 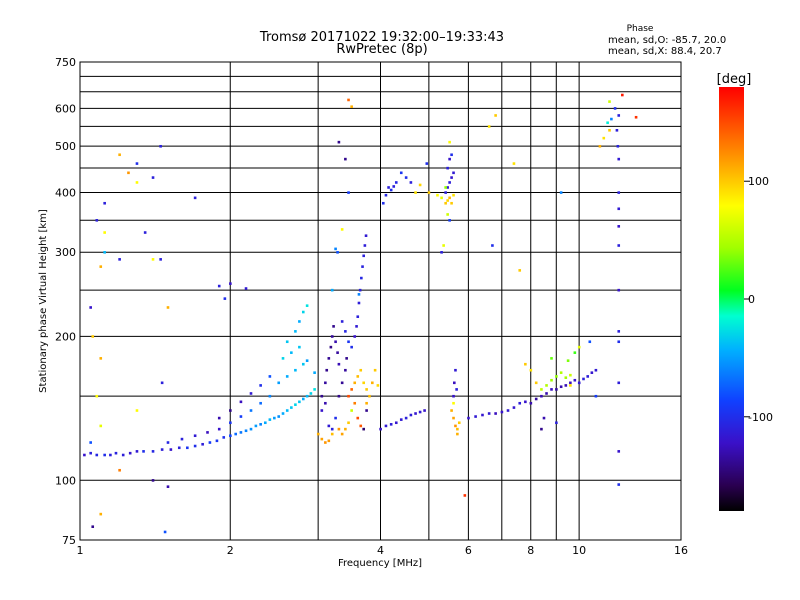 I want to click on x-tick-label: 4, so click(x=380, y=550).